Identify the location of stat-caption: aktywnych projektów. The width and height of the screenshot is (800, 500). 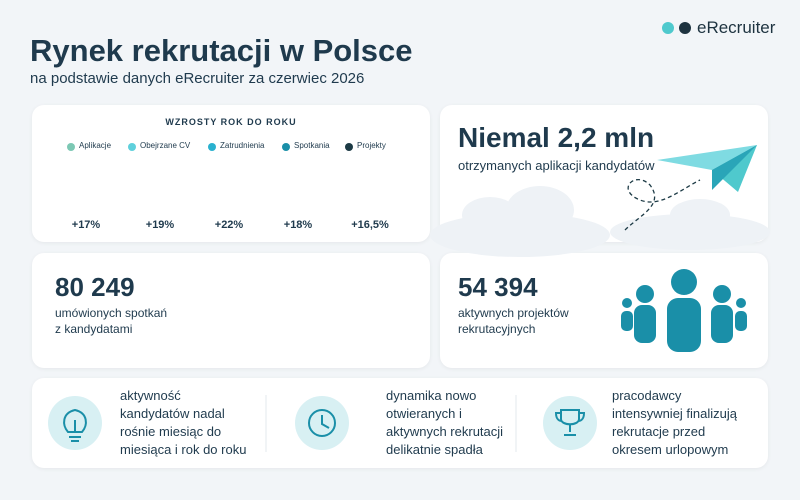
(513, 313).